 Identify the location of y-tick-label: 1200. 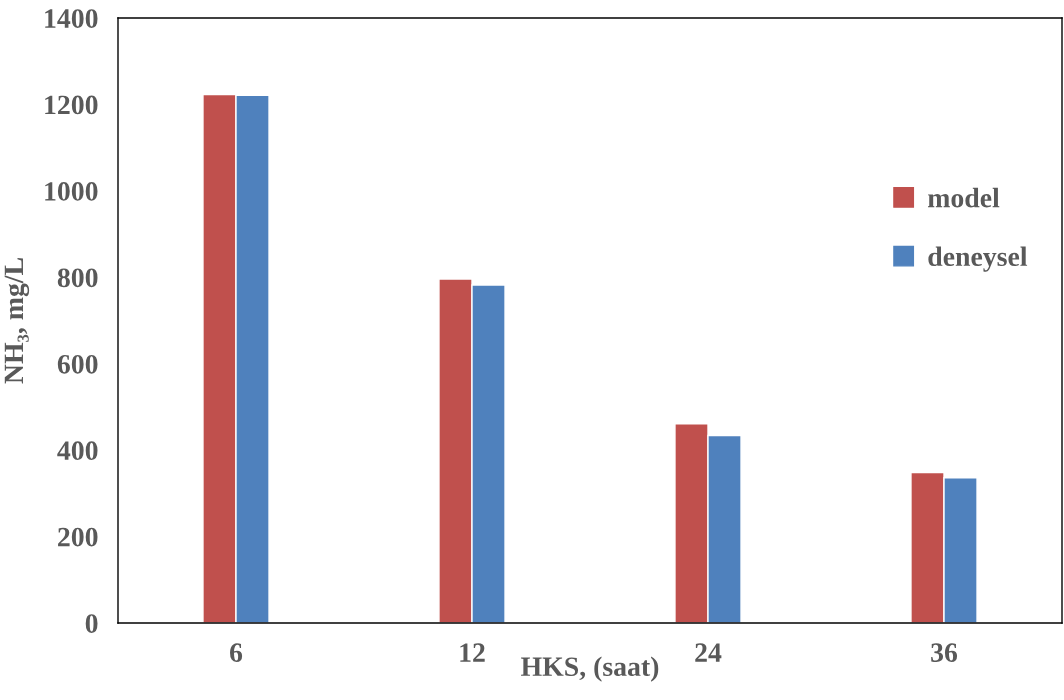
(71, 105).